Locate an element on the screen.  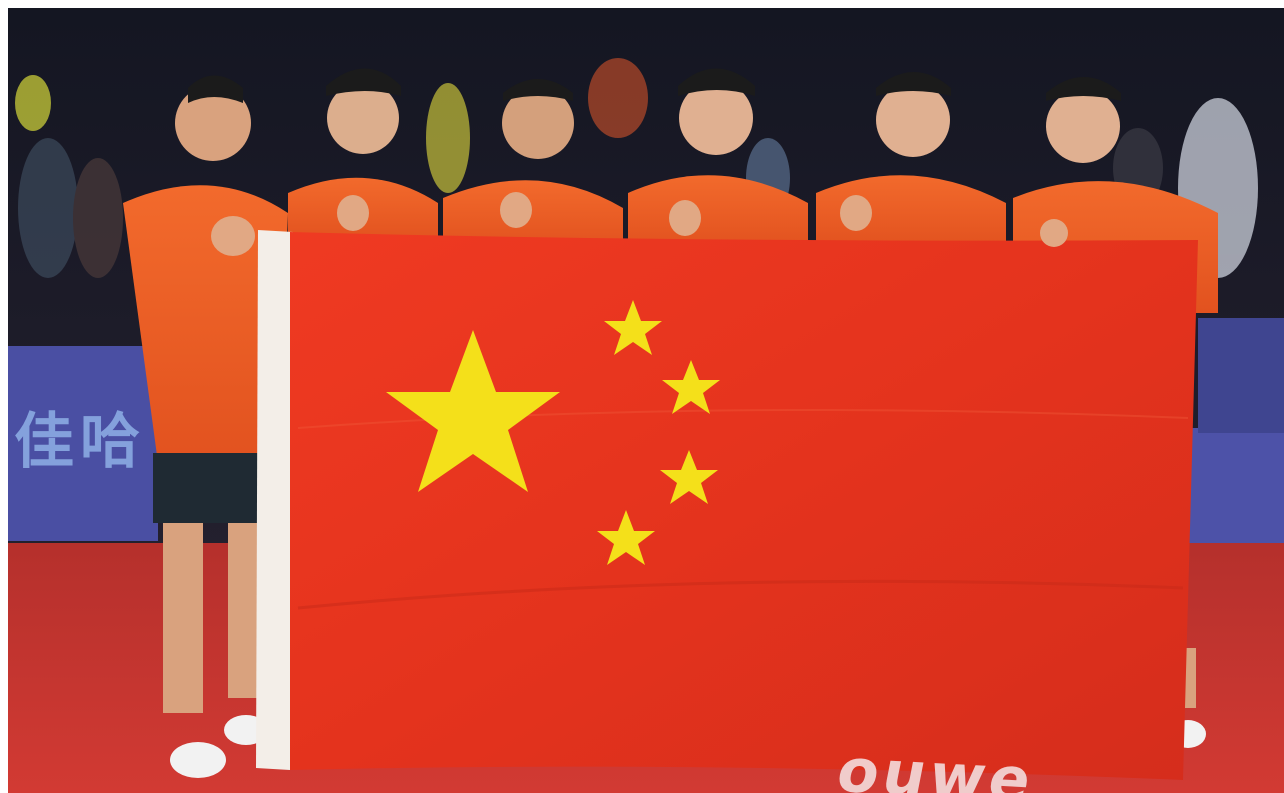
barrier-right-upper is located at coordinates (1241, 375).